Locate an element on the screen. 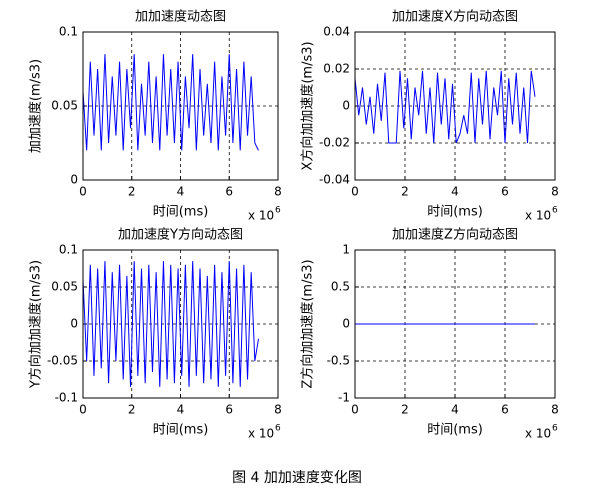  y-axis-label: 加加速度(m/s3) is located at coordinates (36, 106).